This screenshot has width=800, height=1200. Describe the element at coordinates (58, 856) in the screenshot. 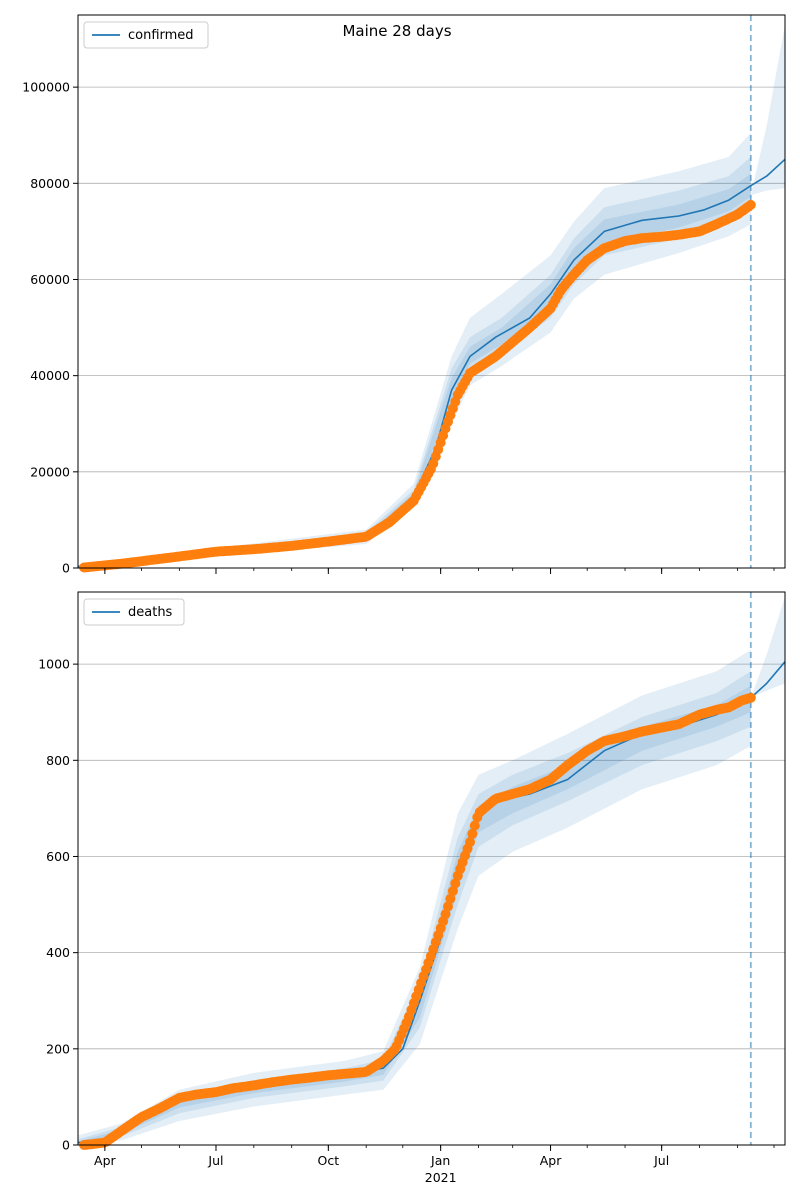

I see `deaths-ytick-label: 600` at that location.